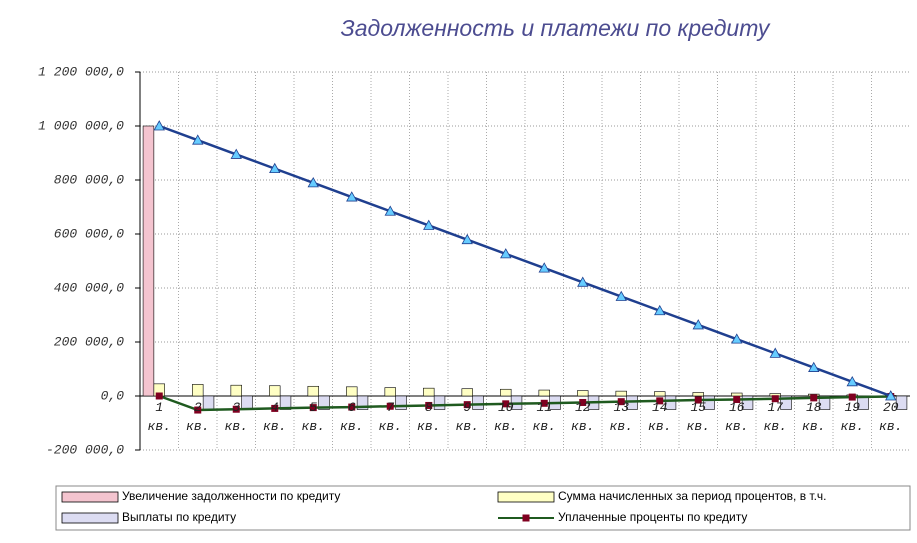 The image size is (917, 543). Describe the element at coordinates (179, 517) in the screenshot. I see `legend-label: Выплаты по кредиту` at that location.